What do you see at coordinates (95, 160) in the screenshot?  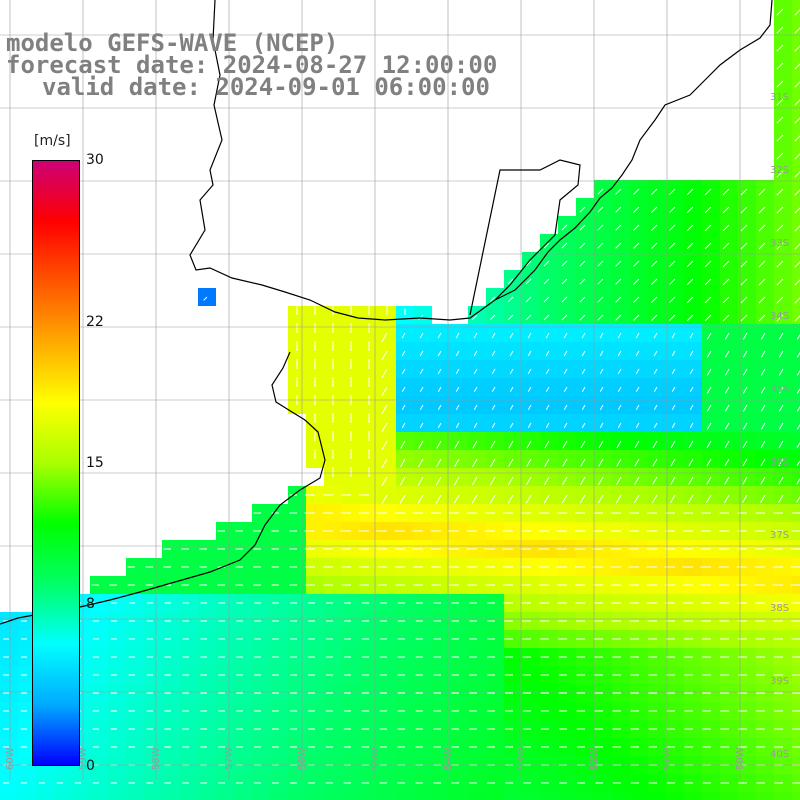 I see `colorbar-tick-label: 30` at bounding box center [95, 160].